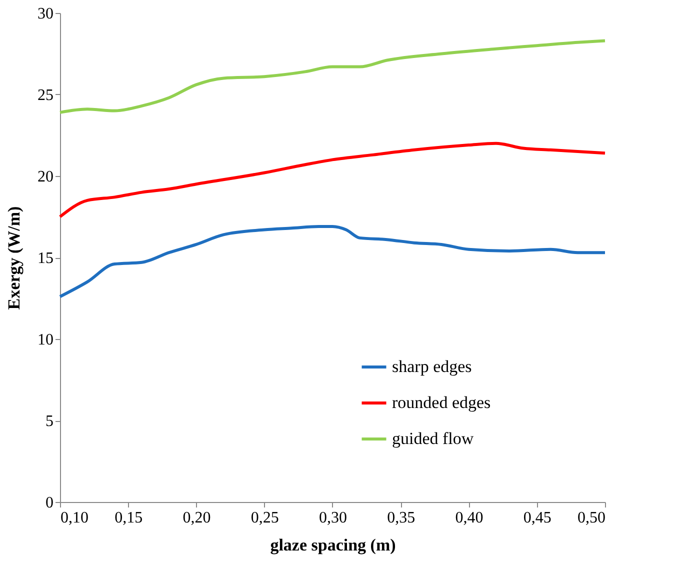  What do you see at coordinates (14, 258) in the screenshot?
I see `y-axis-title: Exergy (W/m)` at bounding box center [14, 258].